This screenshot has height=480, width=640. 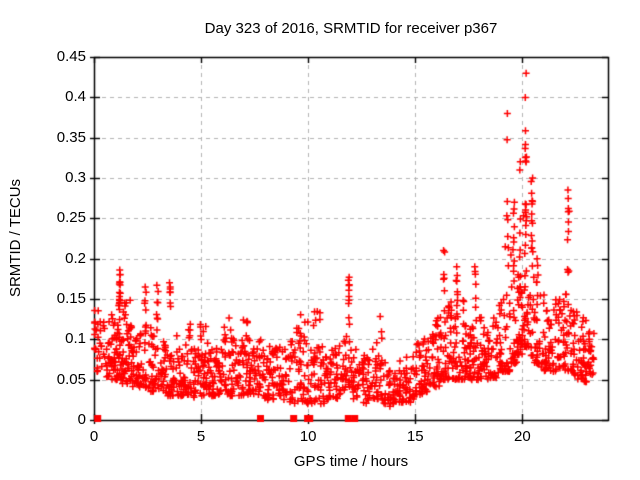 I want to click on y-tick-label: 0.15, so click(x=71, y=298).